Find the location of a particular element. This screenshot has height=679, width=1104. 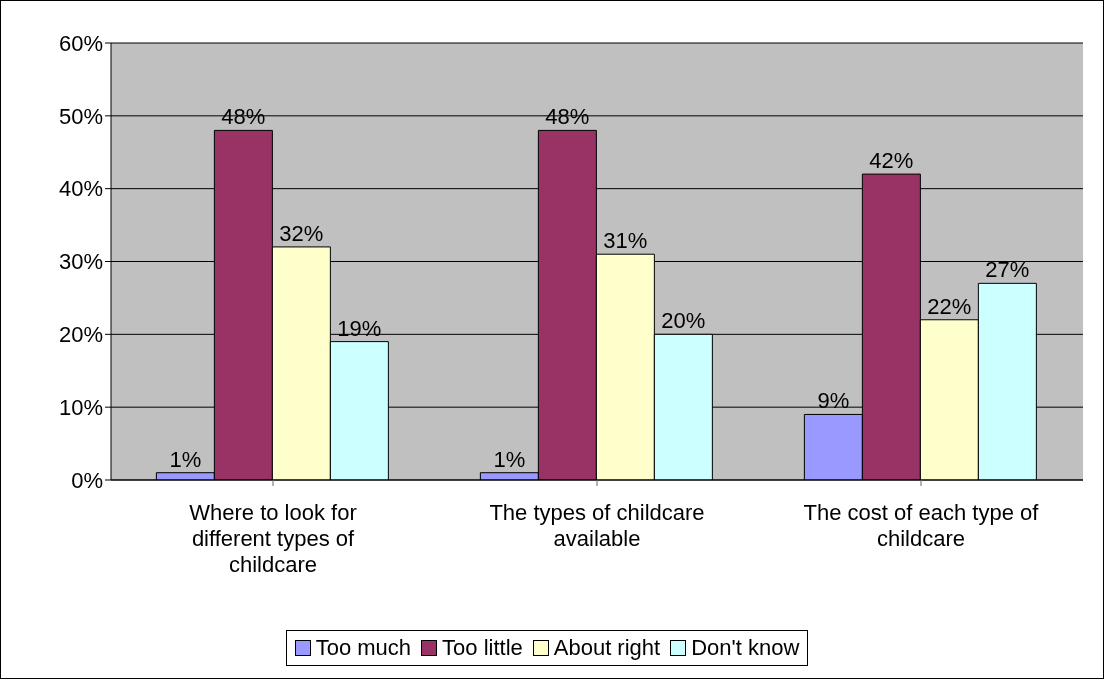

y-tick-label: 50% is located at coordinates (80, 116).